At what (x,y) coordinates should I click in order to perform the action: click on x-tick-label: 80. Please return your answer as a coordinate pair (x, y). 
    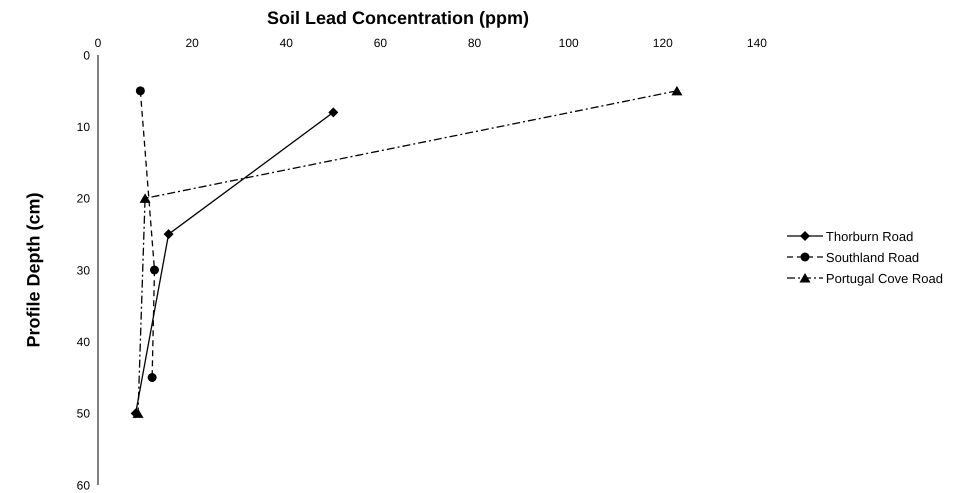
    Looking at the image, I should click on (475, 43).